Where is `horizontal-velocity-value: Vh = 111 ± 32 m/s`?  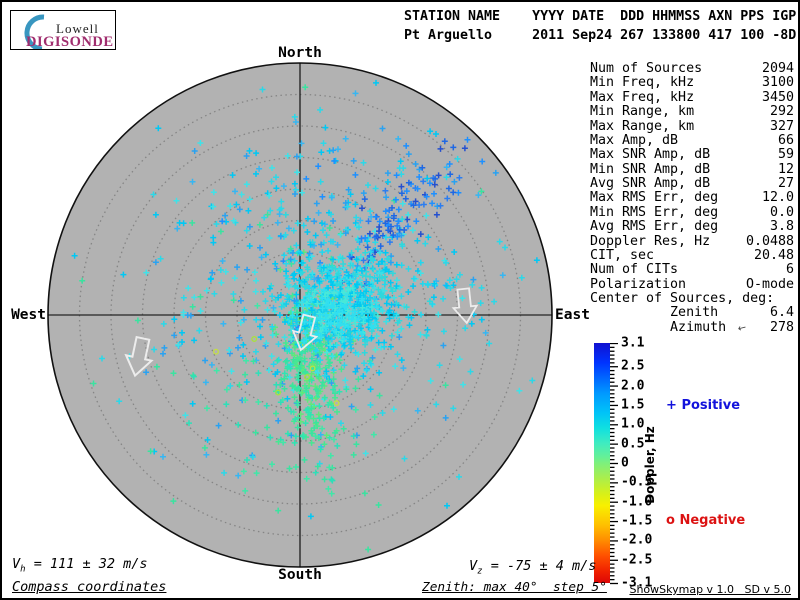
horizontal-velocity-value: Vh = 111 ± 32 m/s is located at coordinates (79, 565).